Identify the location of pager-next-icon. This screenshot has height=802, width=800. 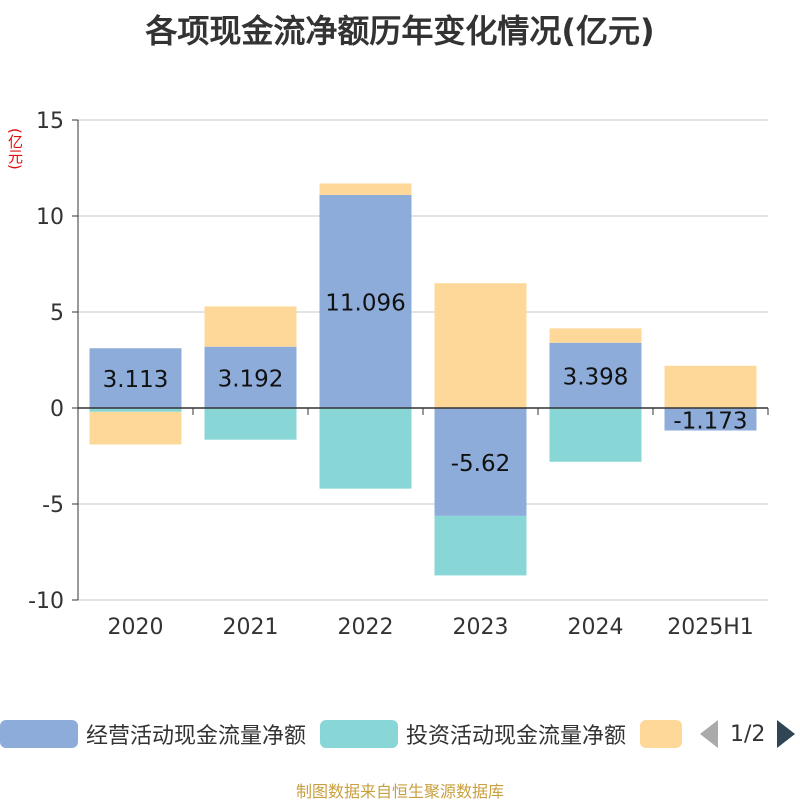
(786, 734).